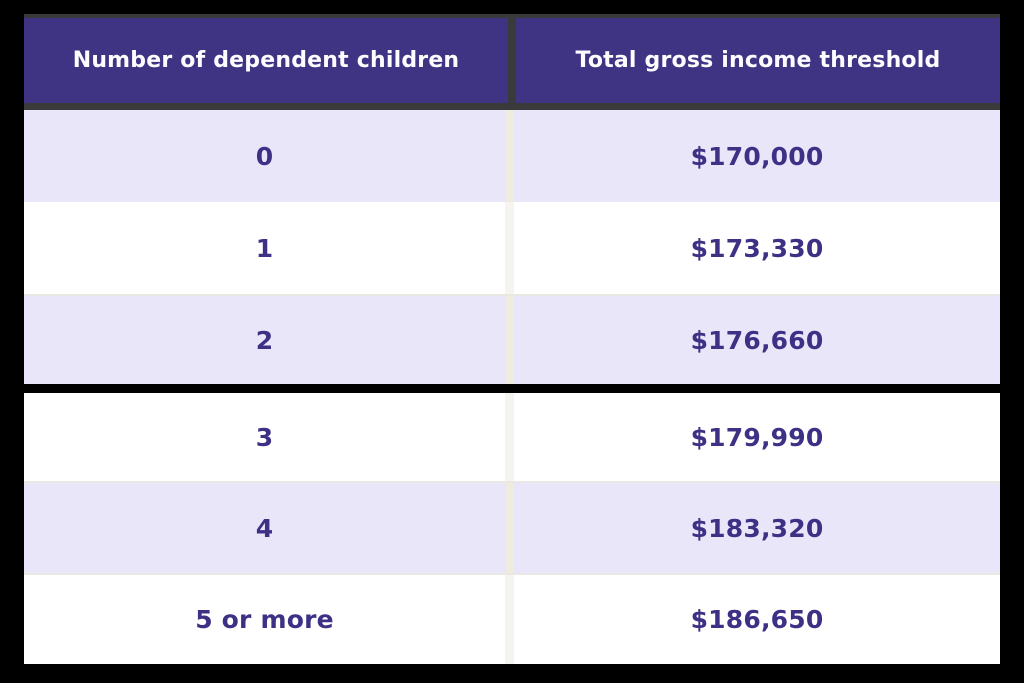  I want to click on cell-threshold: $176,660, so click(757, 340).